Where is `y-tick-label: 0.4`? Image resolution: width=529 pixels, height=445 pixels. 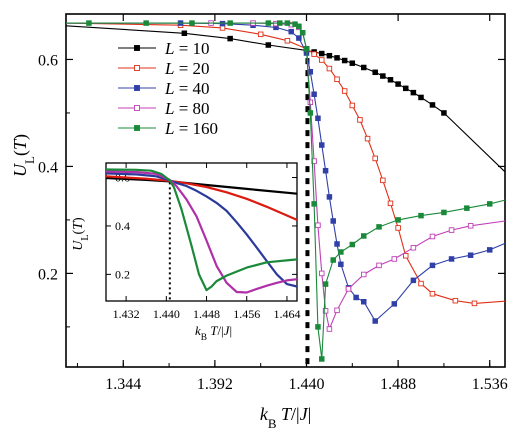 y-tick-label: 0.4 is located at coordinates (48, 167).